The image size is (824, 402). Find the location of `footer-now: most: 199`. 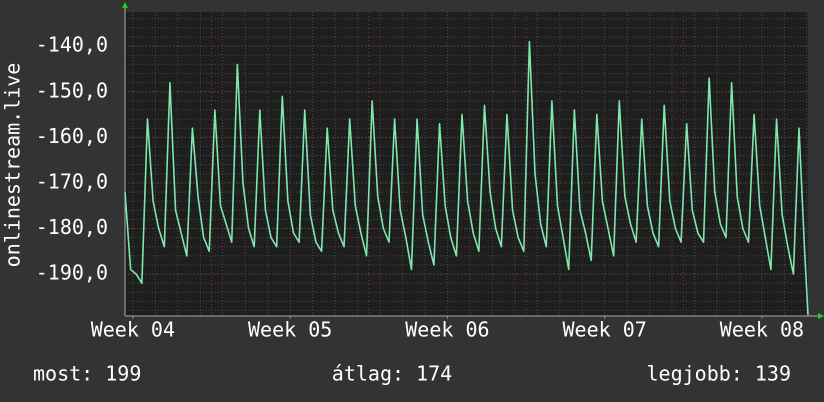

footer-now: most: 199 is located at coordinates (87, 374).